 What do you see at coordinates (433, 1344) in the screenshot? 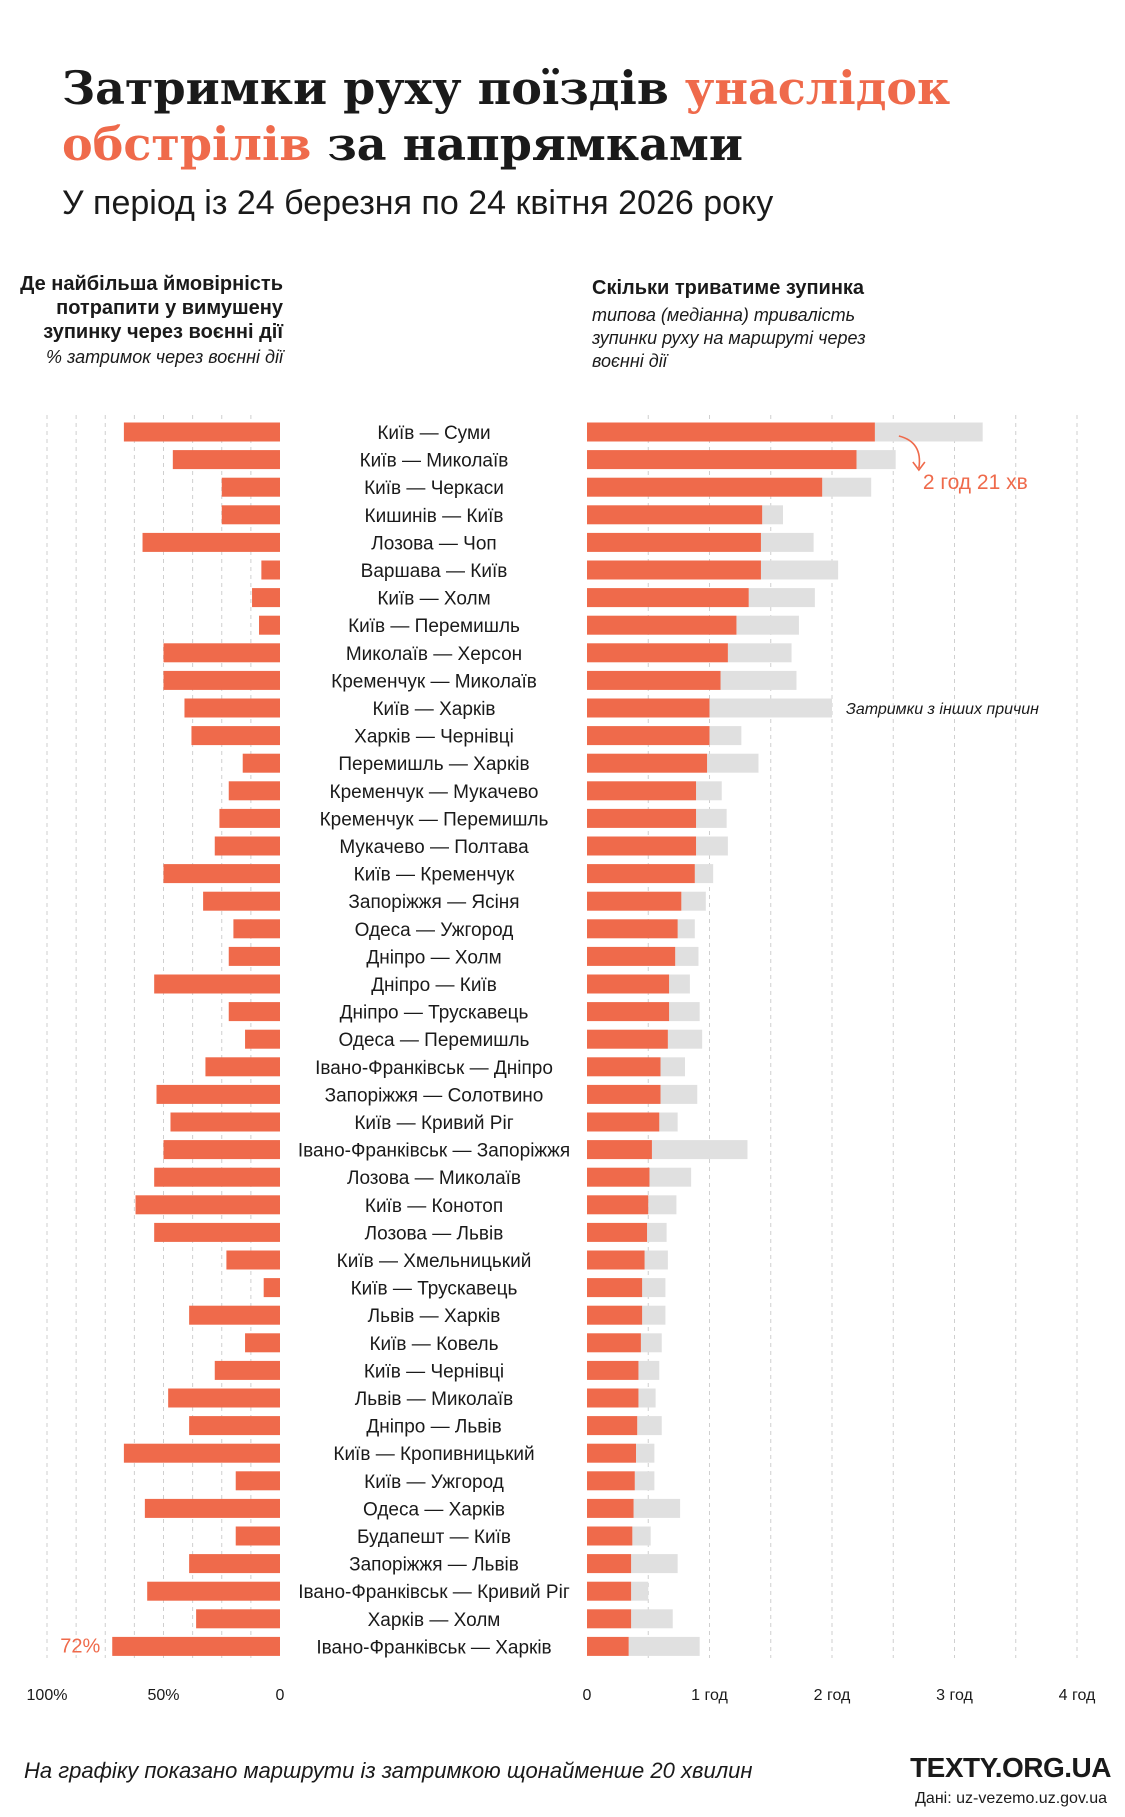
I see `route-label: Київ — Ковель` at bounding box center [433, 1344].